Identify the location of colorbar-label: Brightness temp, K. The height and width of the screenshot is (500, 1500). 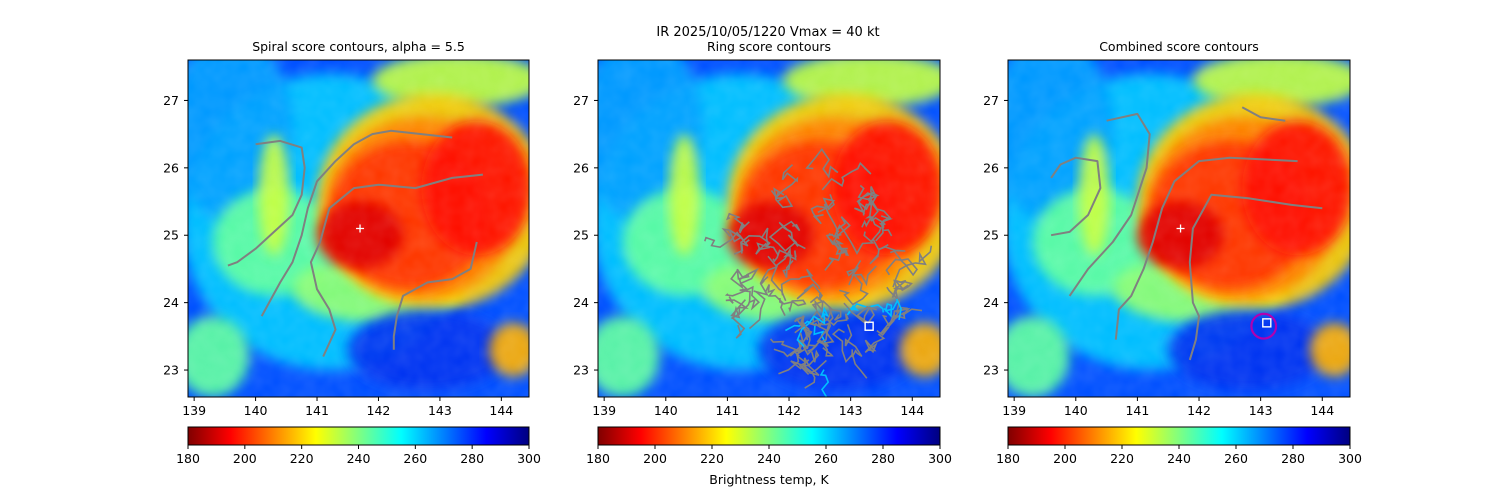
(769, 479).